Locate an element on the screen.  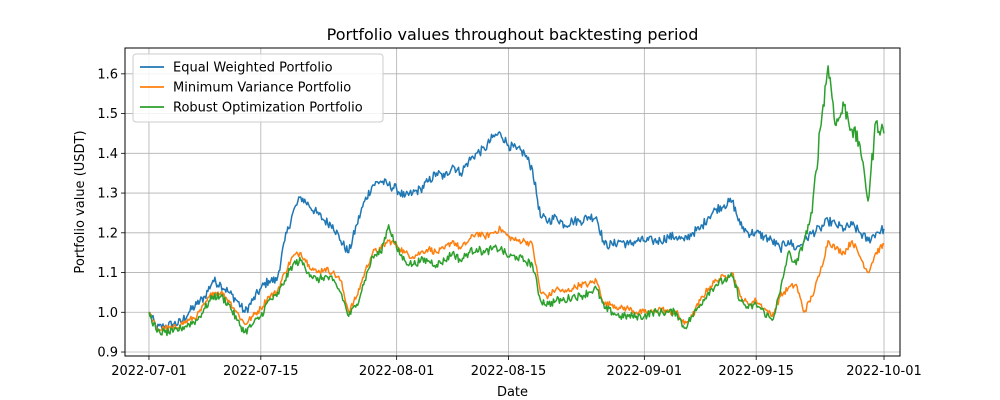
y-tick-label: 1.4 is located at coordinates (107, 154).